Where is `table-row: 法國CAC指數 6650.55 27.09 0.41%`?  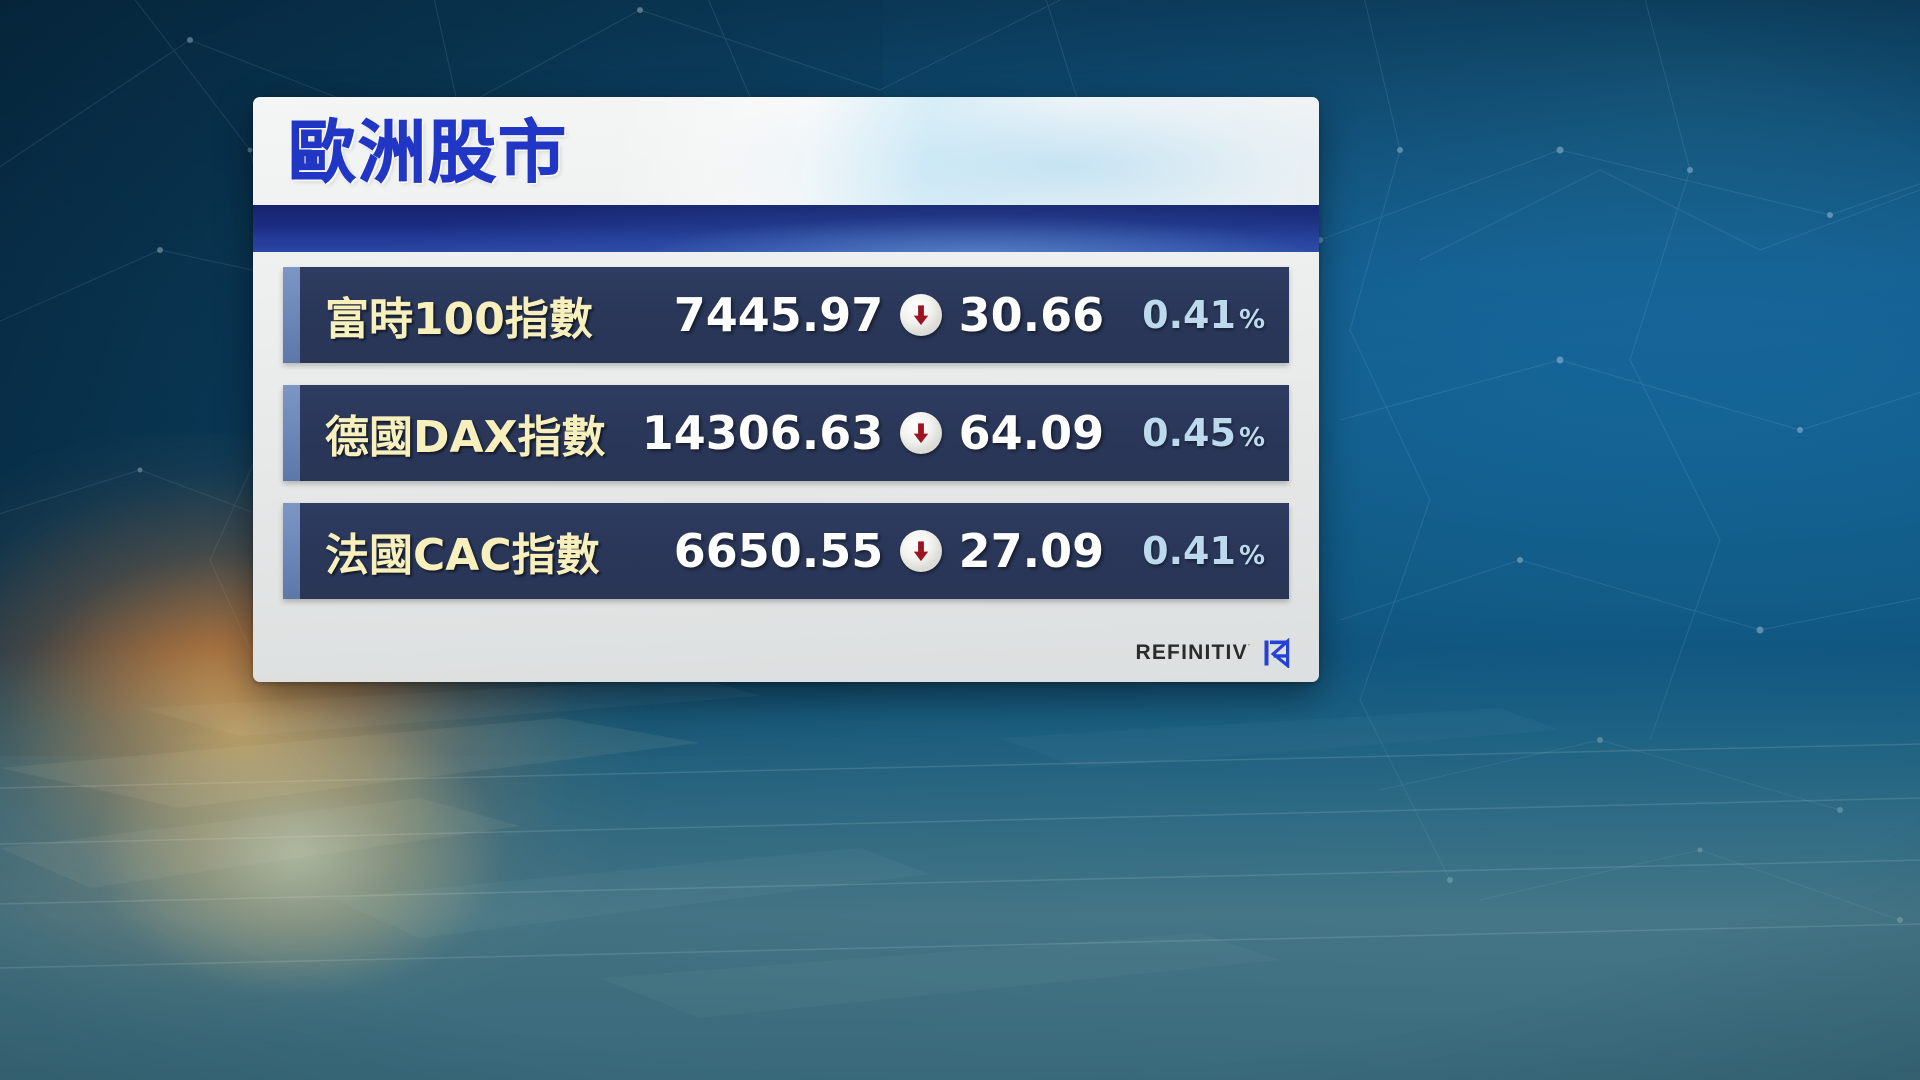
table-row: 法國CAC指數 6650.55 27.09 0.41% is located at coordinates (786, 551).